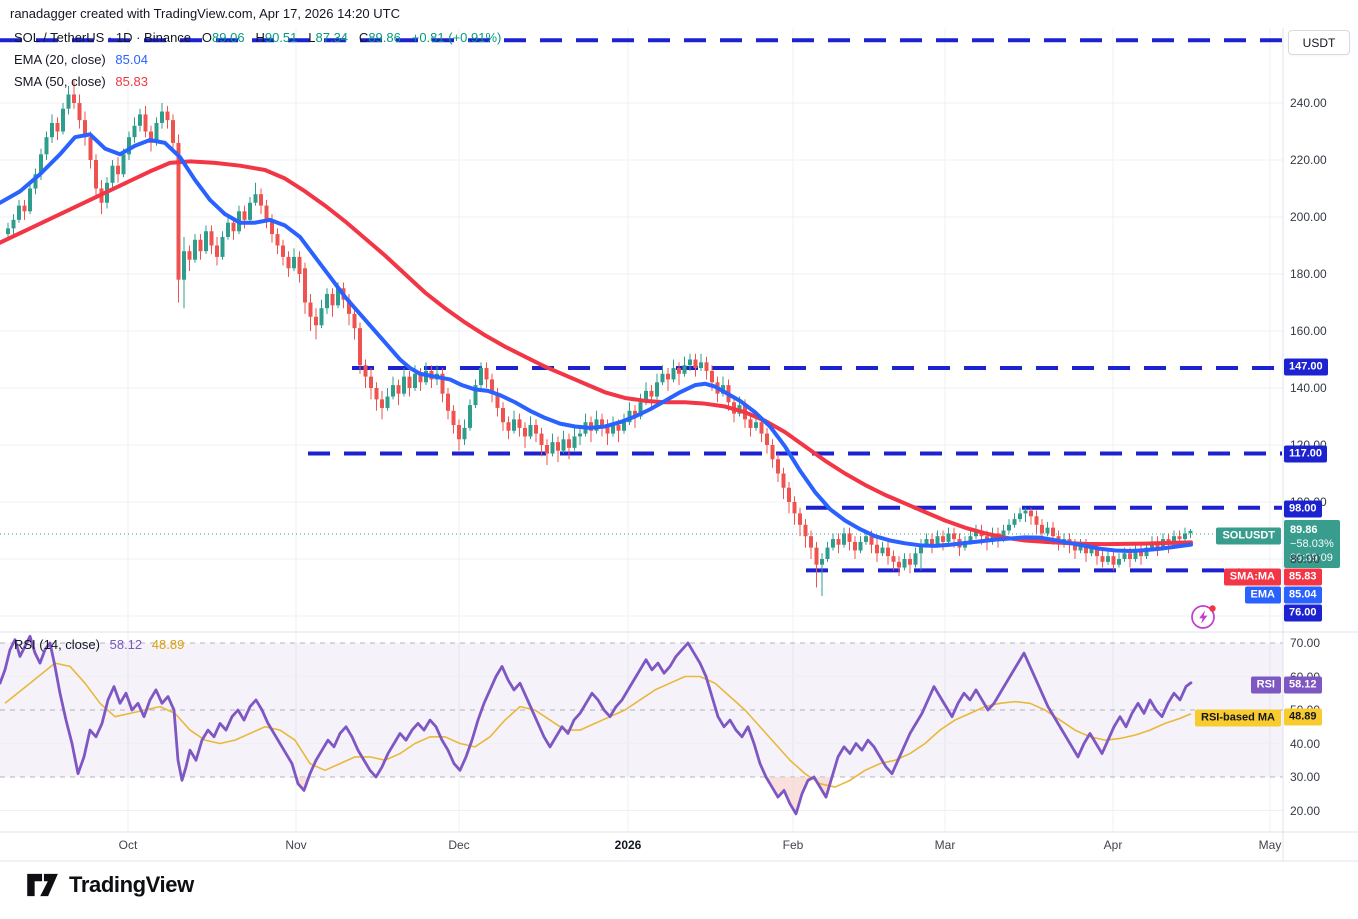 The height and width of the screenshot is (919, 1358). What do you see at coordinates (1238, 718) in the screenshot?
I see `rsi-ma-series-label: RSI-based MA` at bounding box center [1238, 718].